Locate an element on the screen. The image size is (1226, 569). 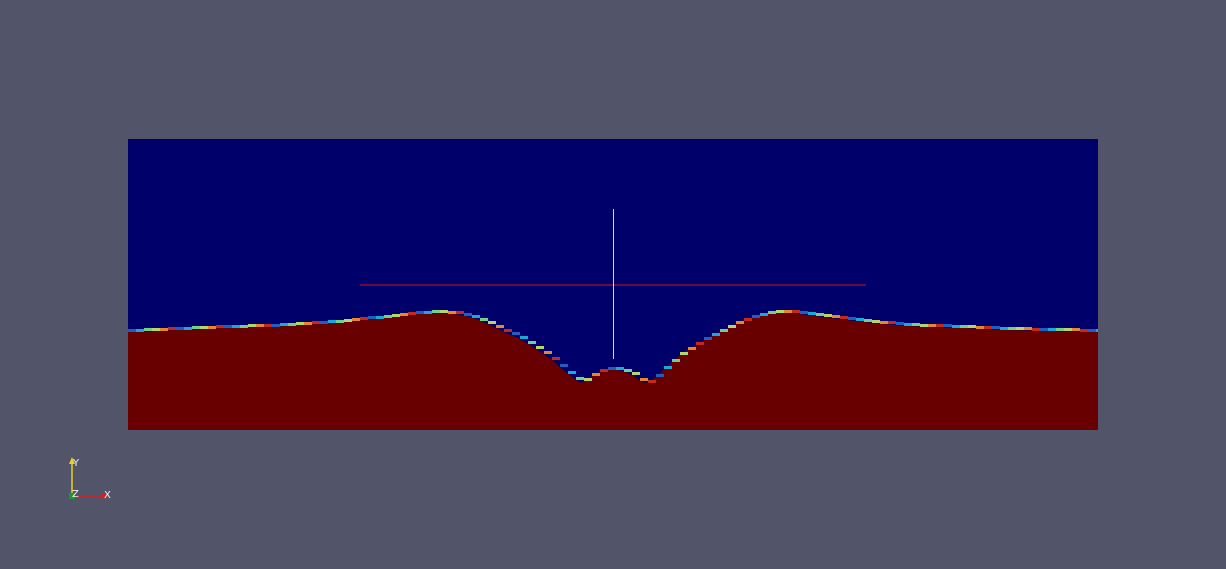
interface-cells is located at coordinates (613, 346).